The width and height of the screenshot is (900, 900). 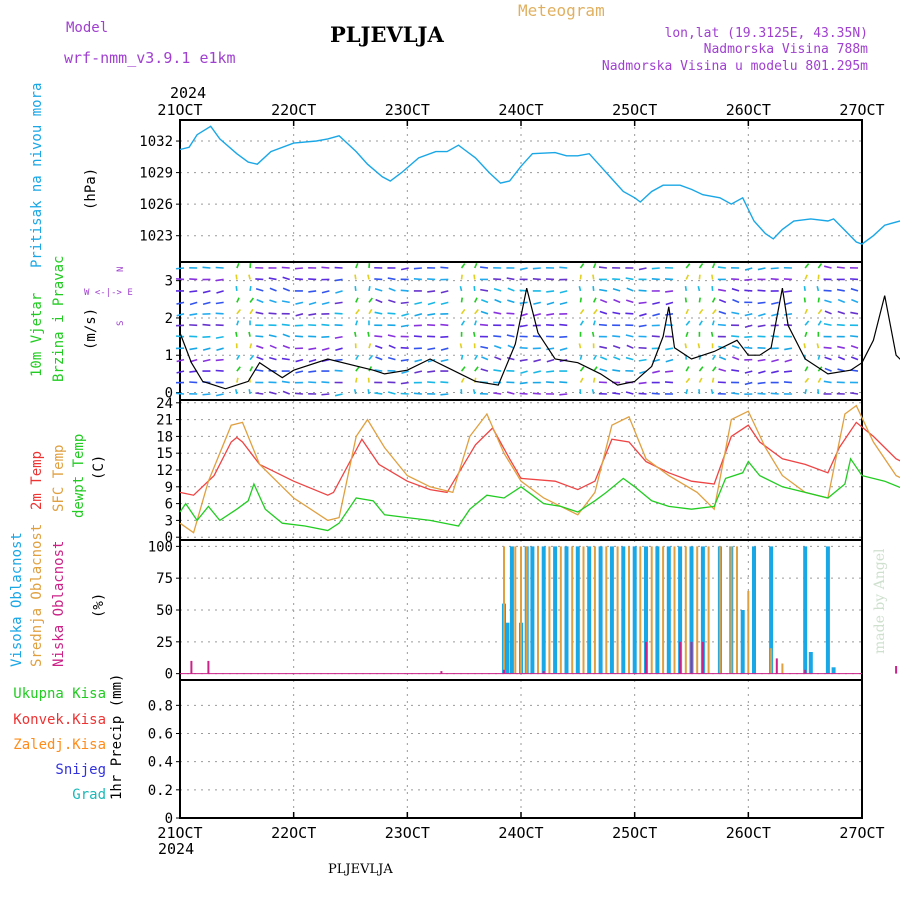 What do you see at coordinates (748, 833) in the screenshot?
I see `x-tick-label-bottom: 26OCT` at bounding box center [748, 833].